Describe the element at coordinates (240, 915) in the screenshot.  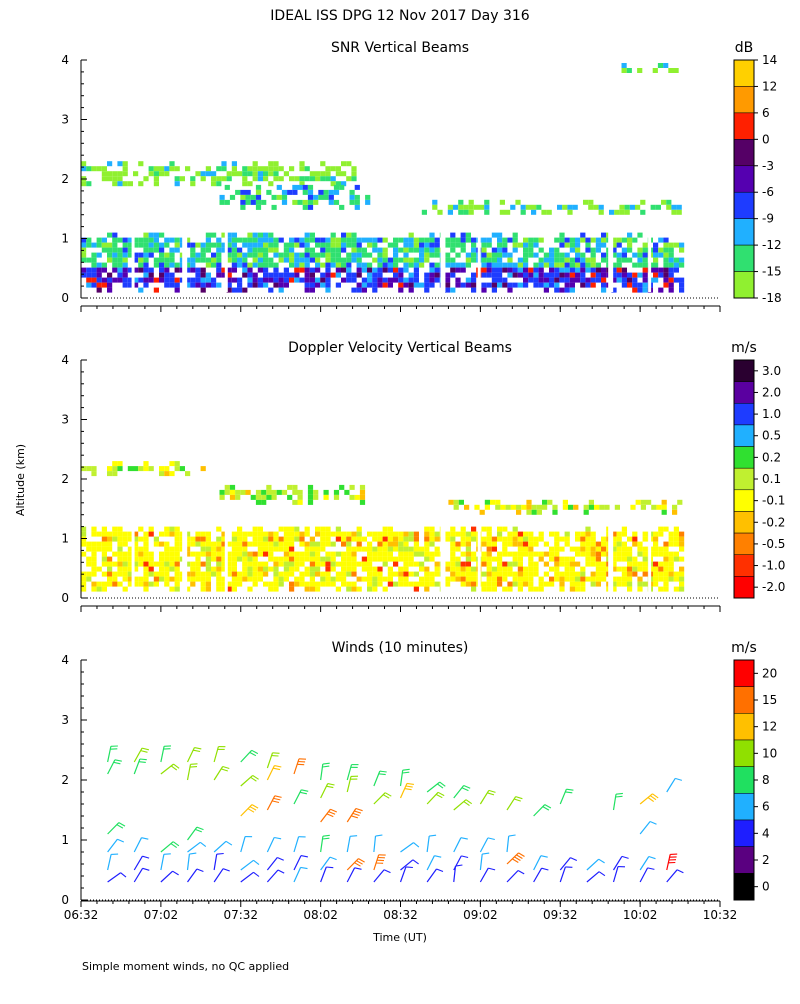
I see `x-tick-label: 07:32` at that location.